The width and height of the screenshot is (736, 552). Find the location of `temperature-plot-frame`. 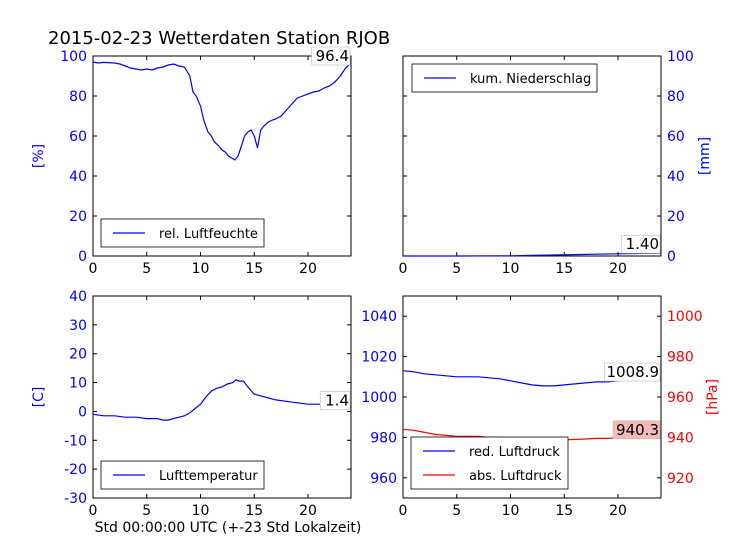

temperature-plot-frame is located at coordinates (222, 397).